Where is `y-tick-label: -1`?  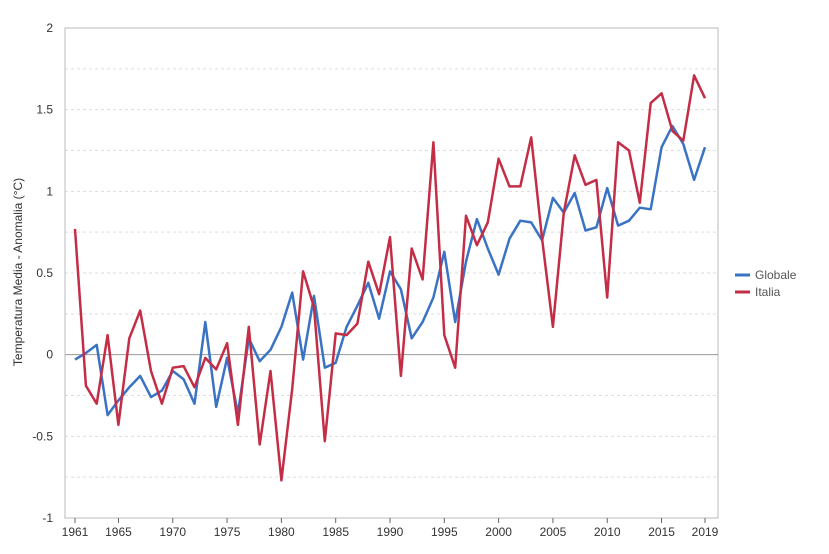 y-tick-label: -1 is located at coordinates (47, 518).